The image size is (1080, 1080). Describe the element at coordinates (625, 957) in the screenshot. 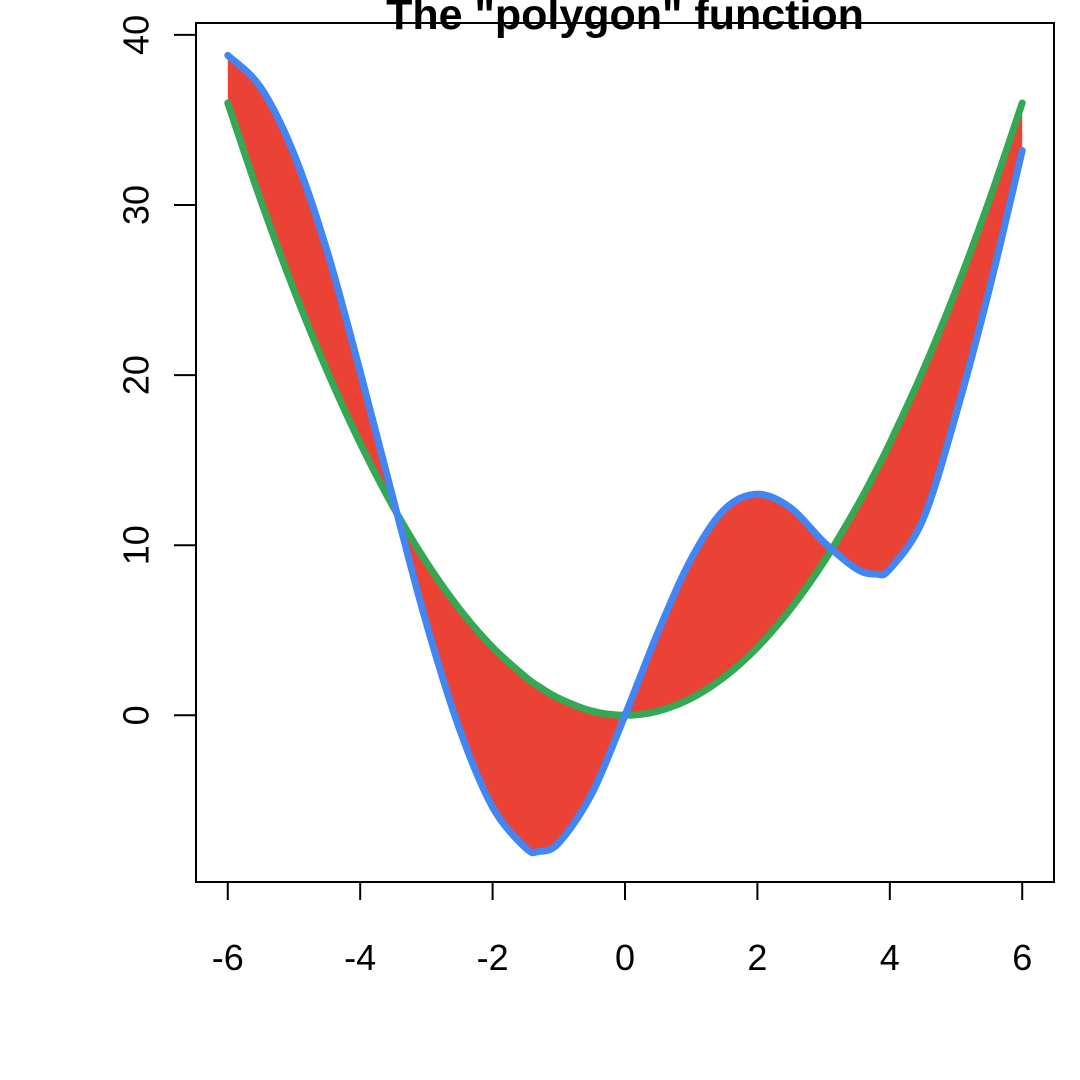

I see `x-tick-label: 0` at that location.